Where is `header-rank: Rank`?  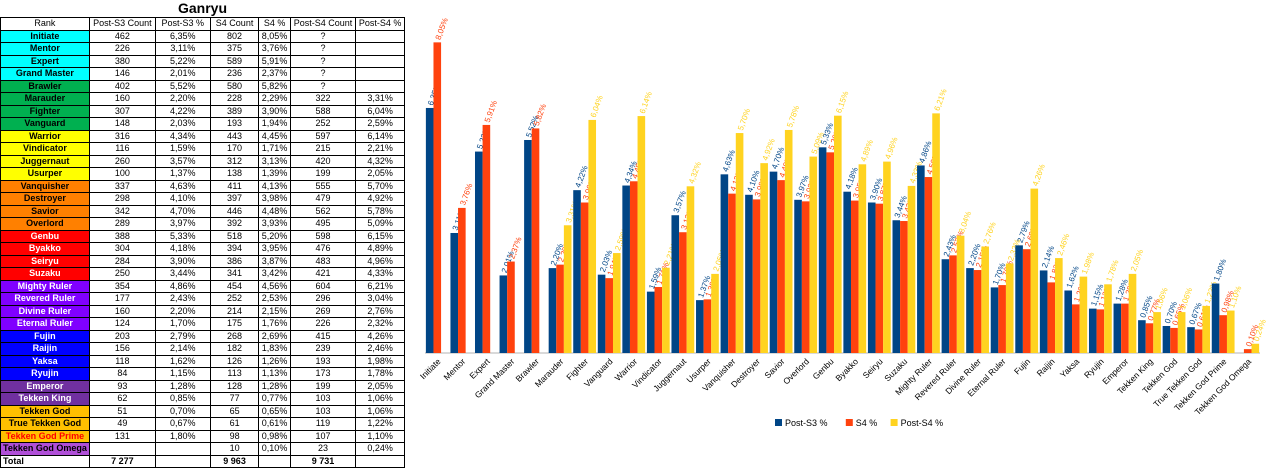 header-rank: Rank is located at coordinates (45, 24).